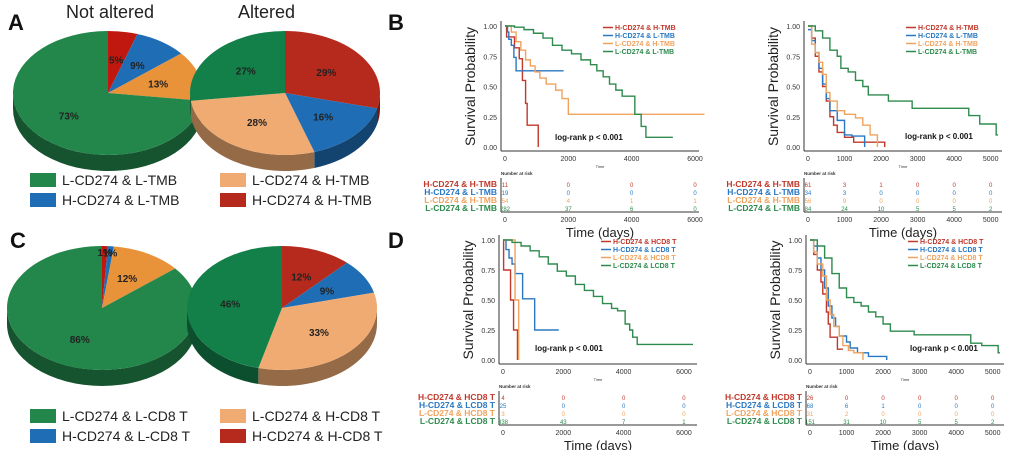 The height and width of the screenshot is (450, 1020). Describe the element at coordinates (645, 28) in the screenshot. I see `km-legend-label: H-CD274 & H-TMB` at that location.